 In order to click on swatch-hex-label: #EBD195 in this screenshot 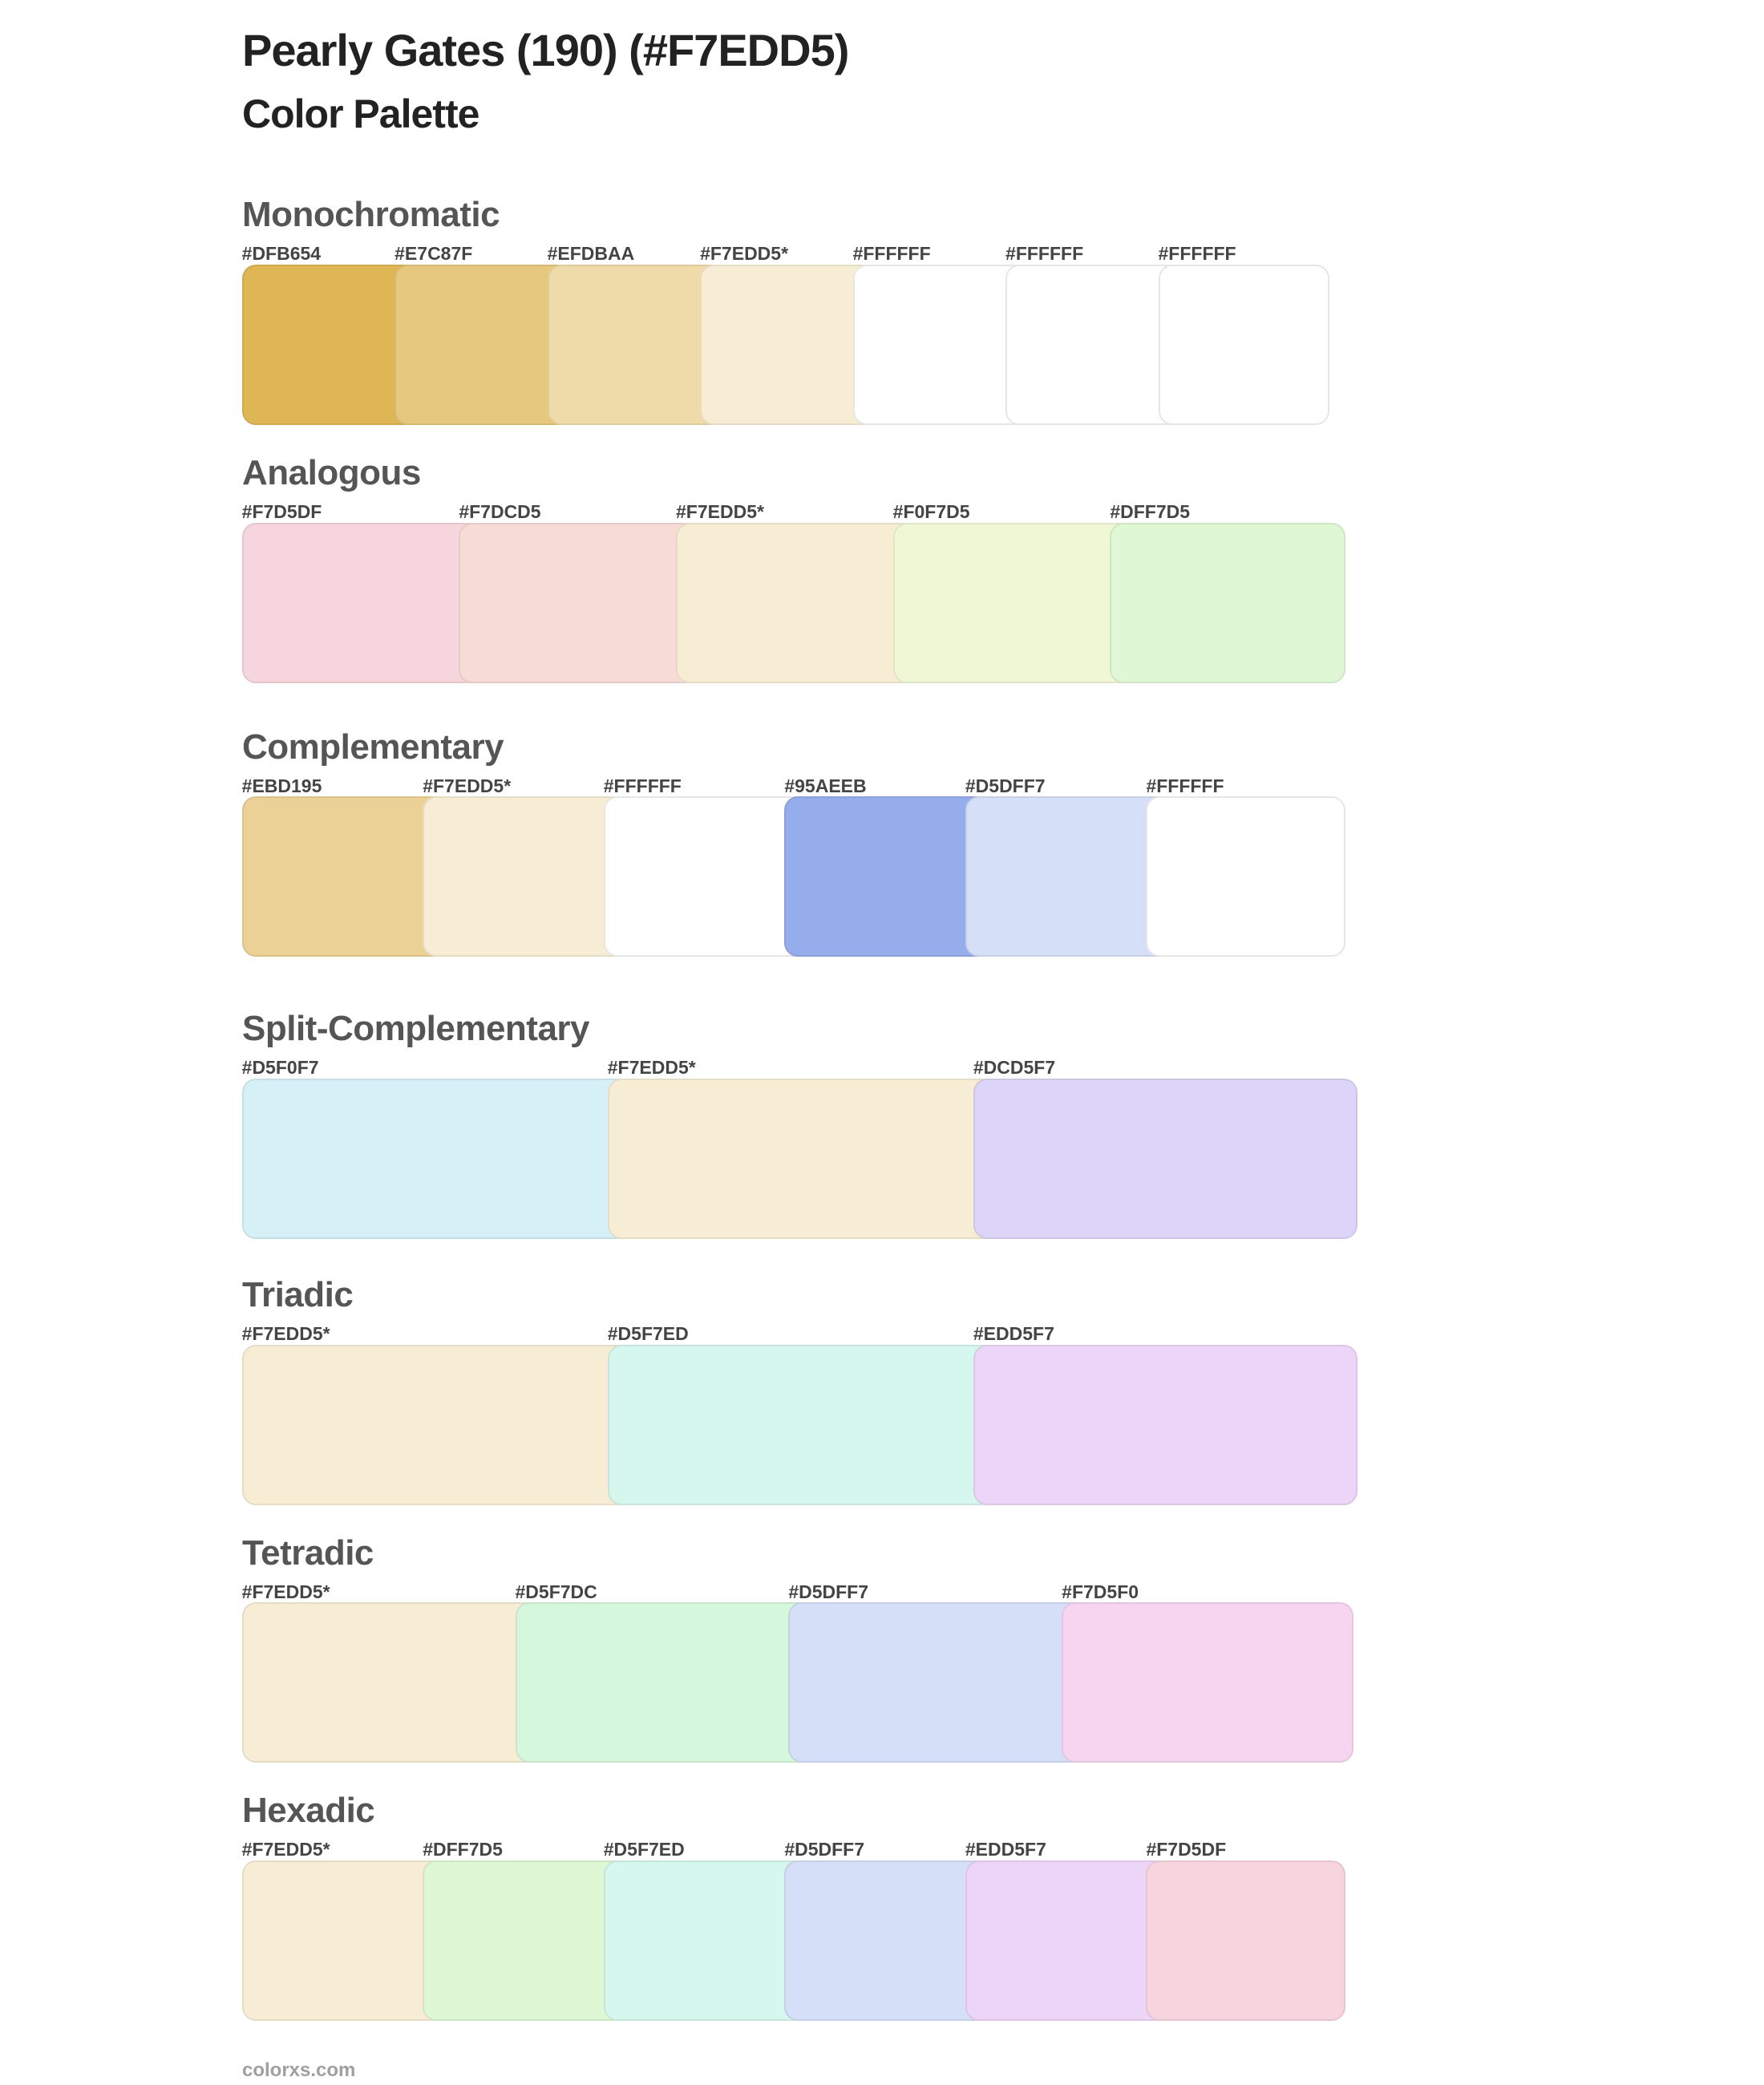, I will do `click(281, 785)`.